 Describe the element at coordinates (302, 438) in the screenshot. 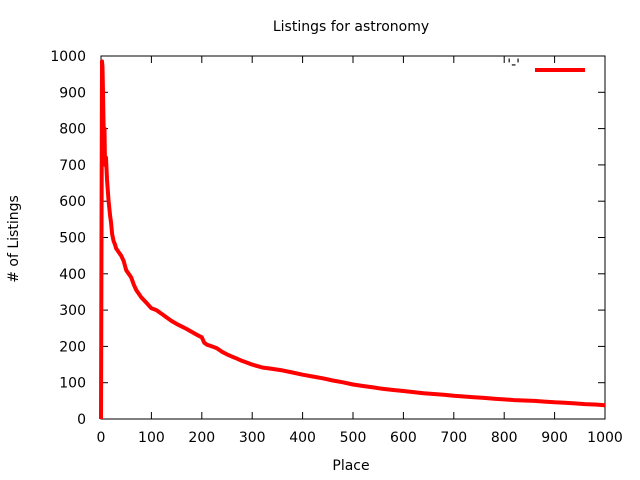

I see `x-tick-label: 400` at that location.